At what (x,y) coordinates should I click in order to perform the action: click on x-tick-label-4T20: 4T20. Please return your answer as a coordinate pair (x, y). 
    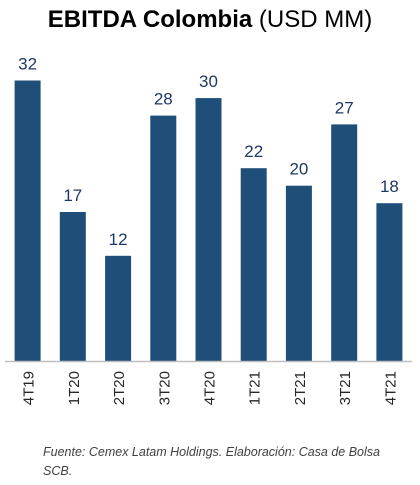
    Looking at the image, I should click on (210, 388).